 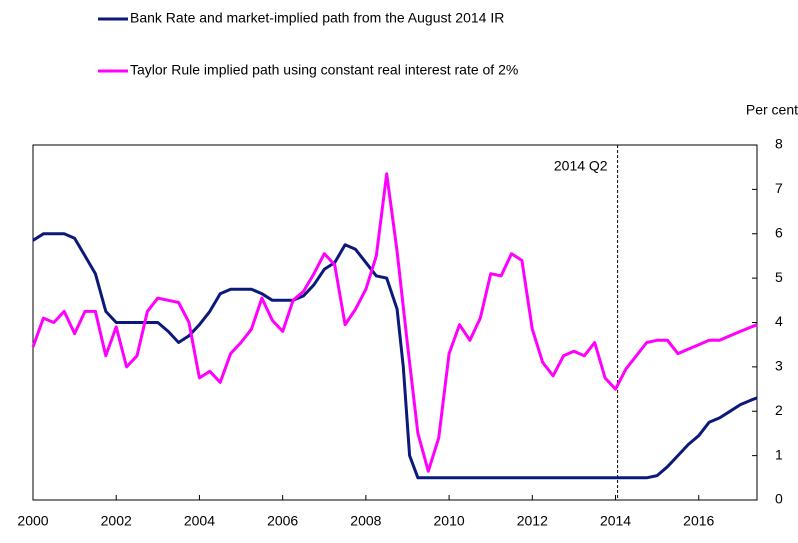 I want to click on y-tick-label: 8, so click(x=779, y=144).